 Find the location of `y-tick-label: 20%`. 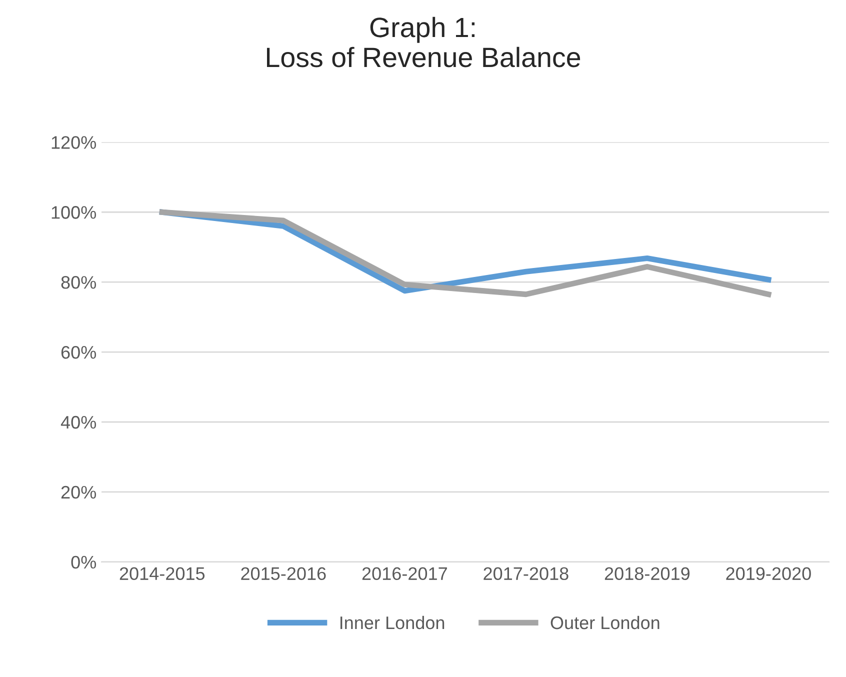

y-tick-label: 20% is located at coordinates (78, 492).